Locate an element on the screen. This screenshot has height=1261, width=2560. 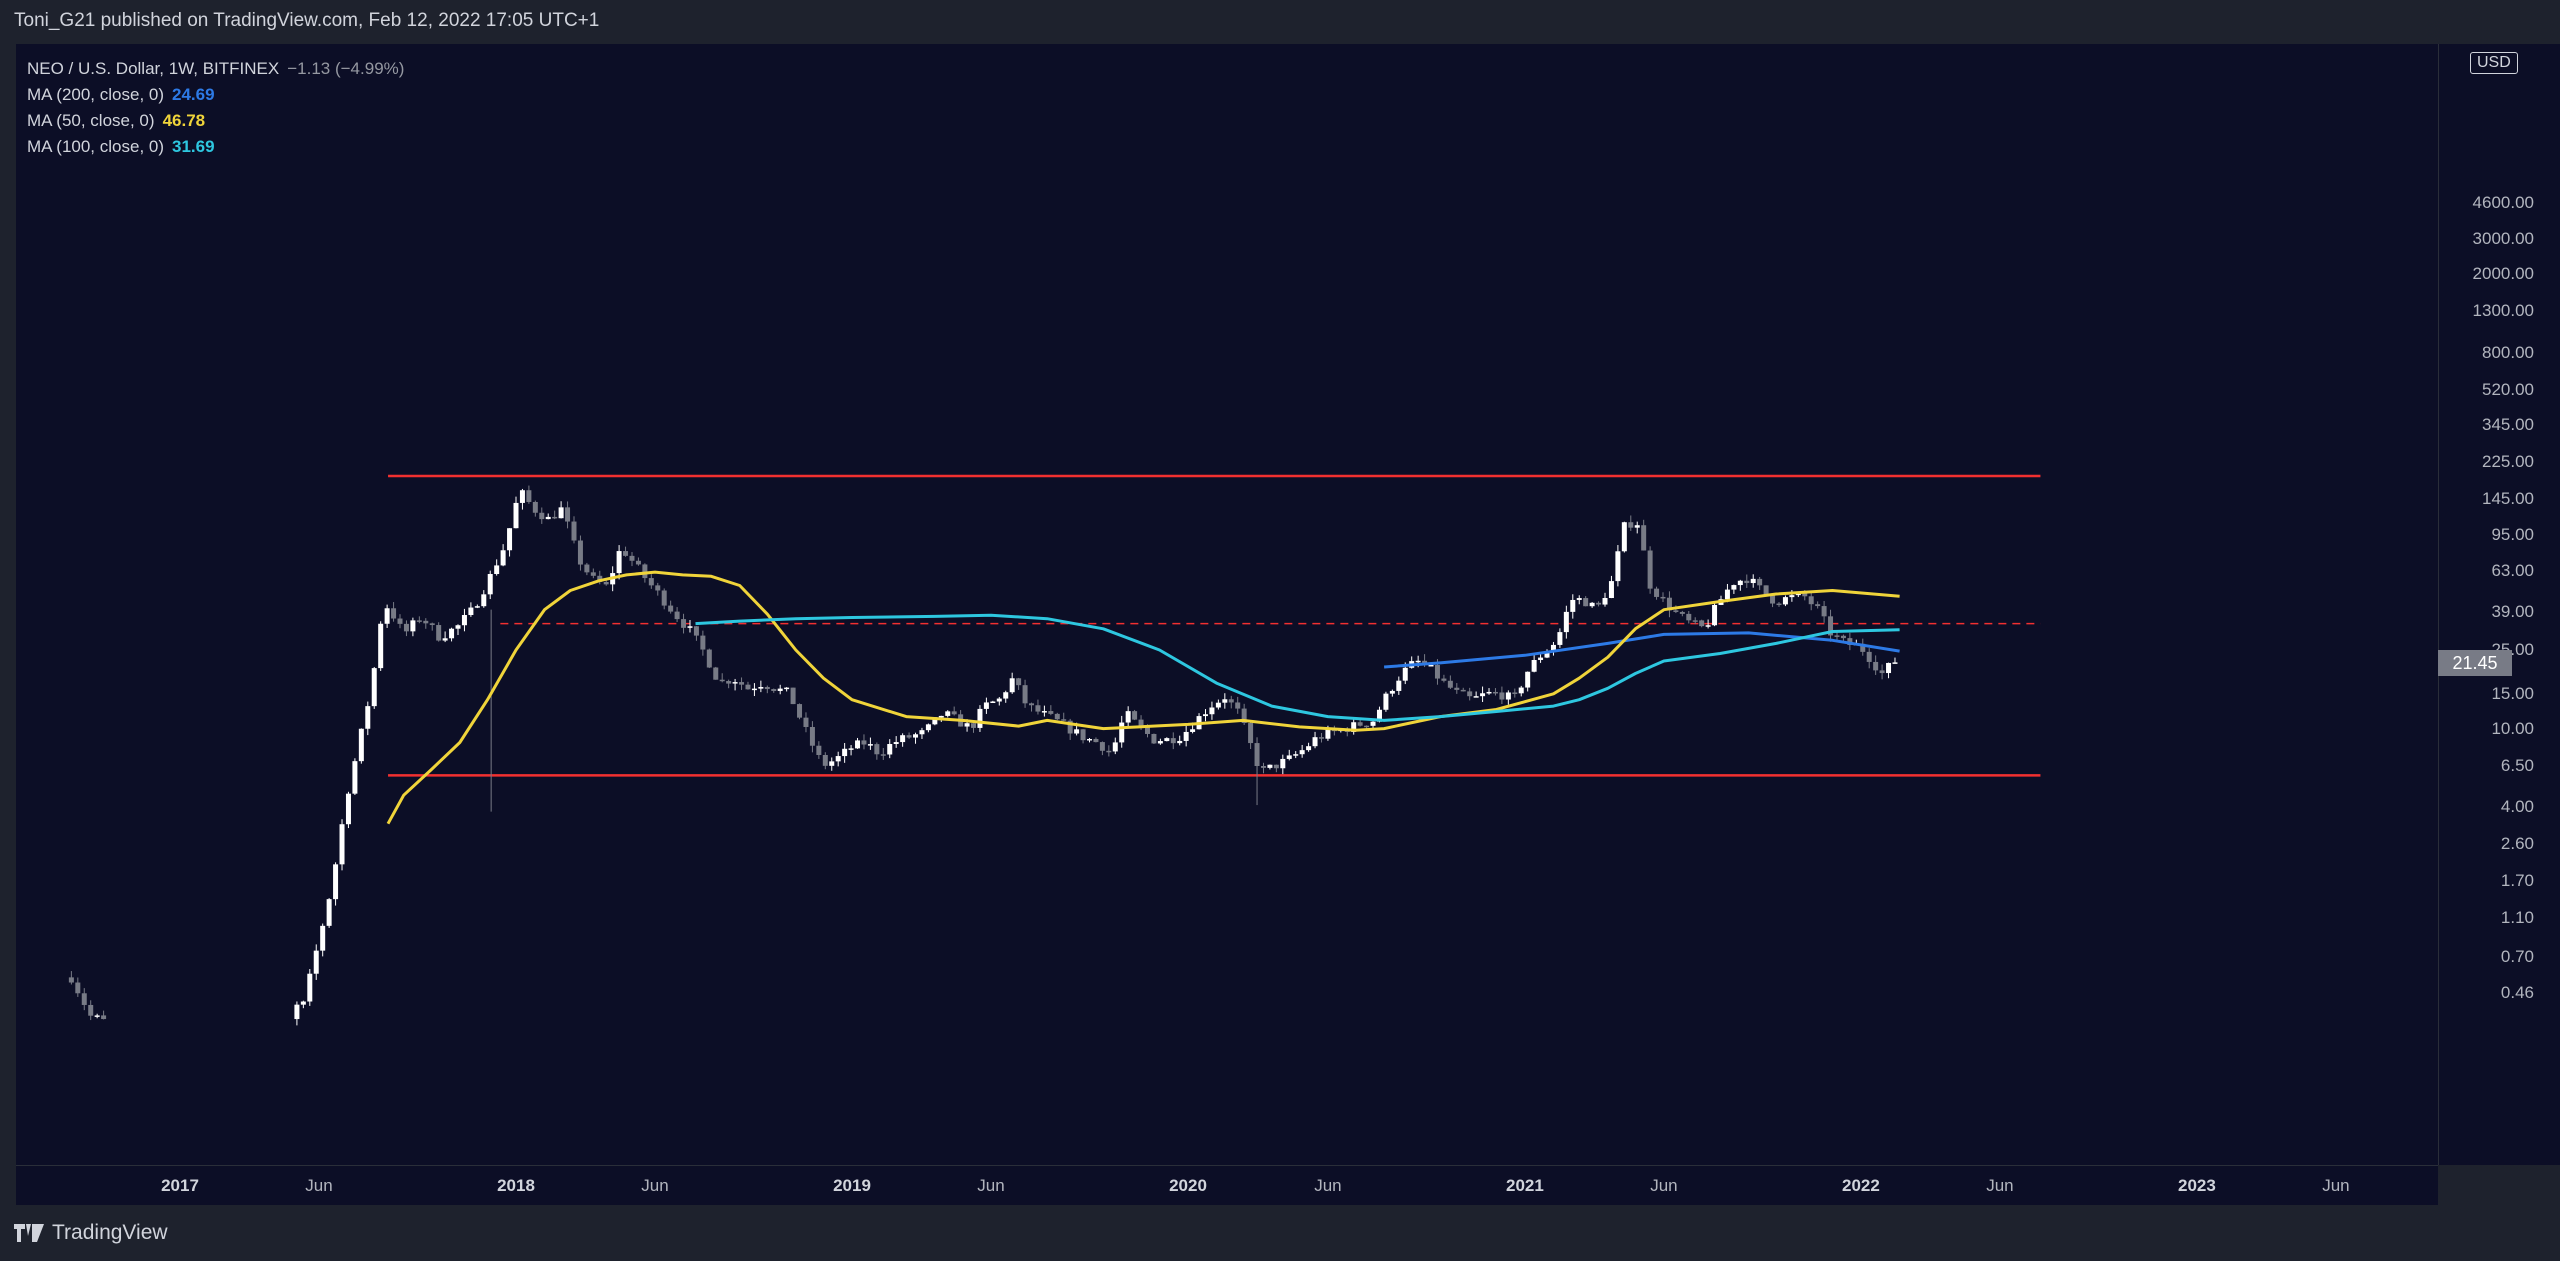
legend-ma50-row: MA (50, close, 0) 46.78 is located at coordinates (215, 121).